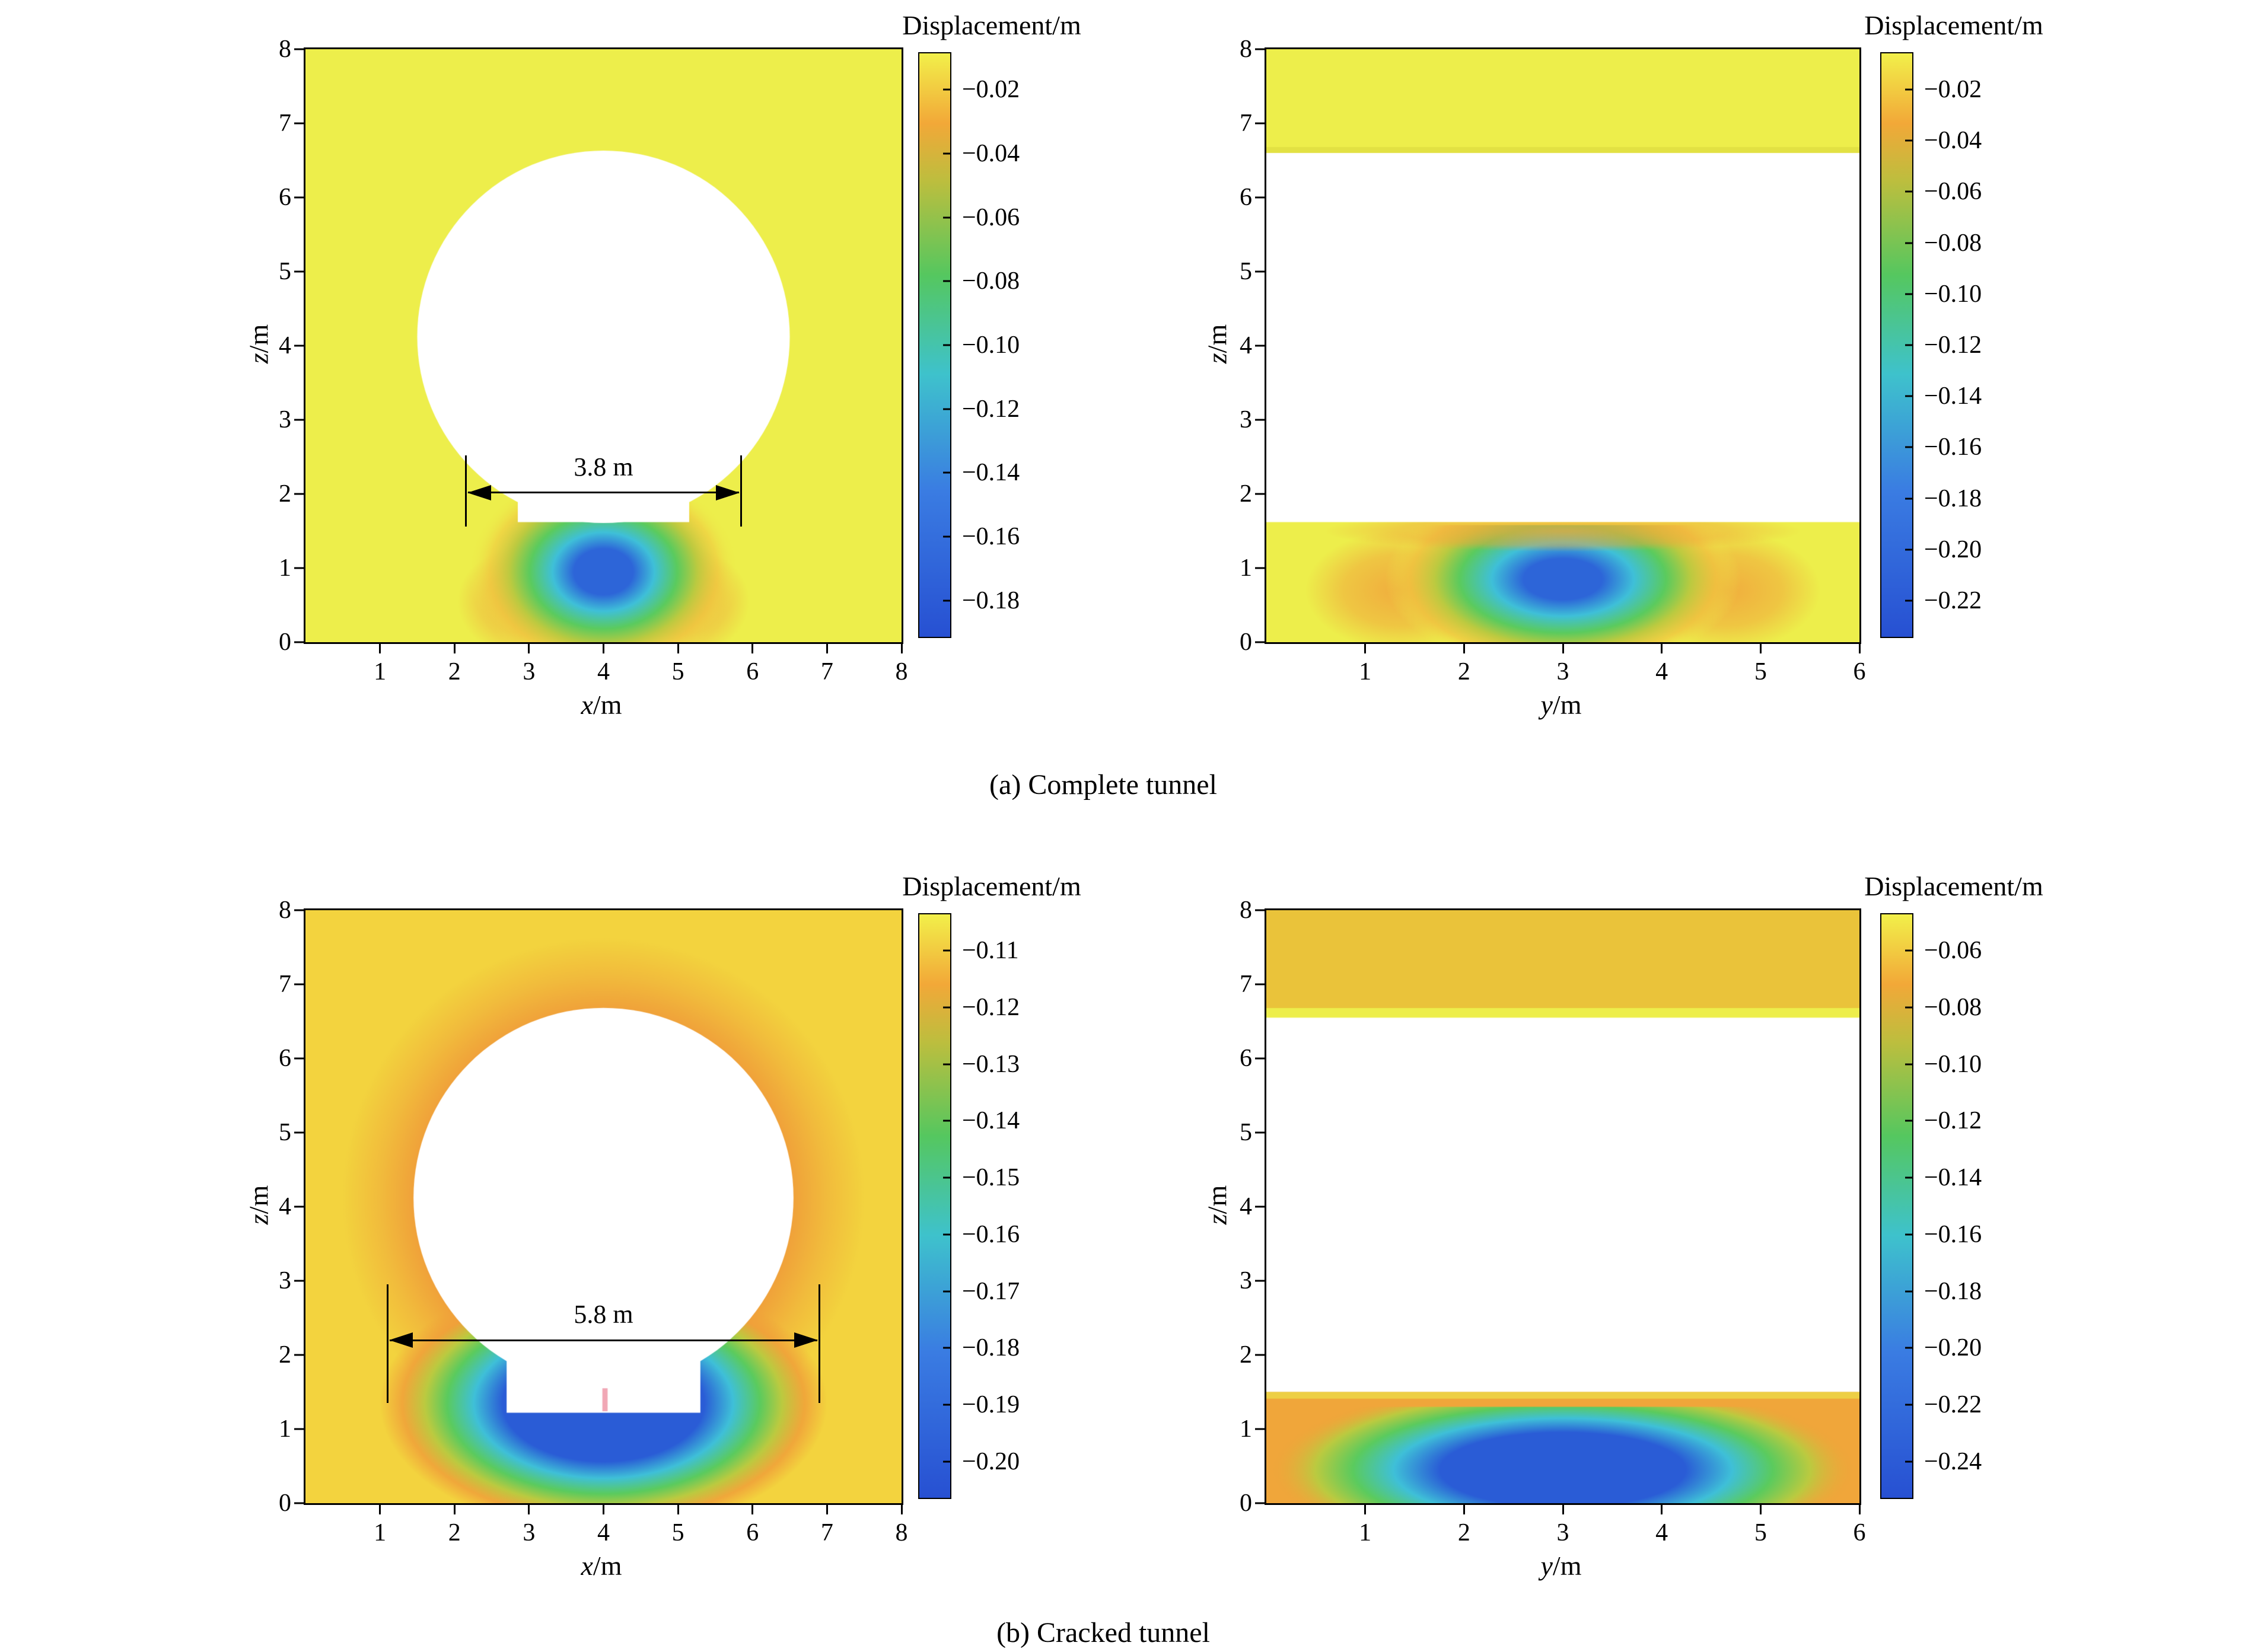  Describe the element at coordinates (1563, 671) in the screenshot. I see `x-tick-label: 3` at that location.